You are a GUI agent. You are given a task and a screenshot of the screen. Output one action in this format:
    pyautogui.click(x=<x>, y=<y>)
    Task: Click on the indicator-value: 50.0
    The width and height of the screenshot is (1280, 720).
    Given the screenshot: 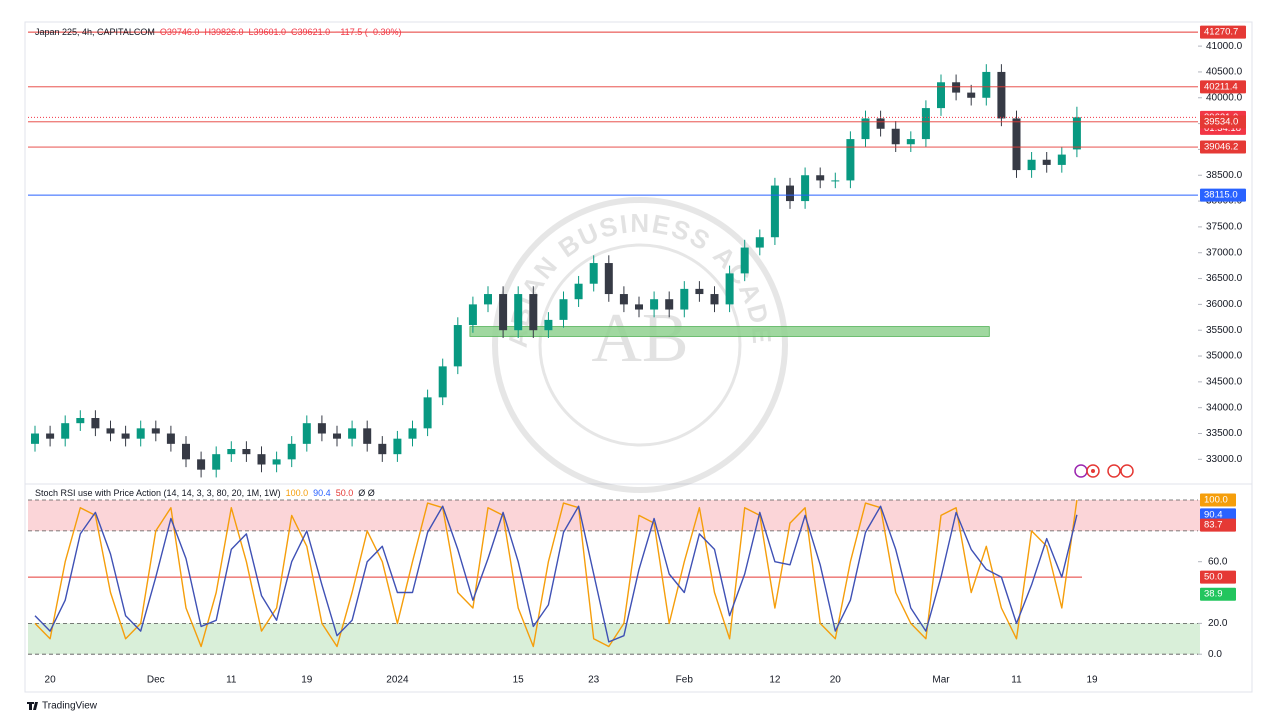 What is the action you would take?
    pyautogui.click(x=345, y=493)
    